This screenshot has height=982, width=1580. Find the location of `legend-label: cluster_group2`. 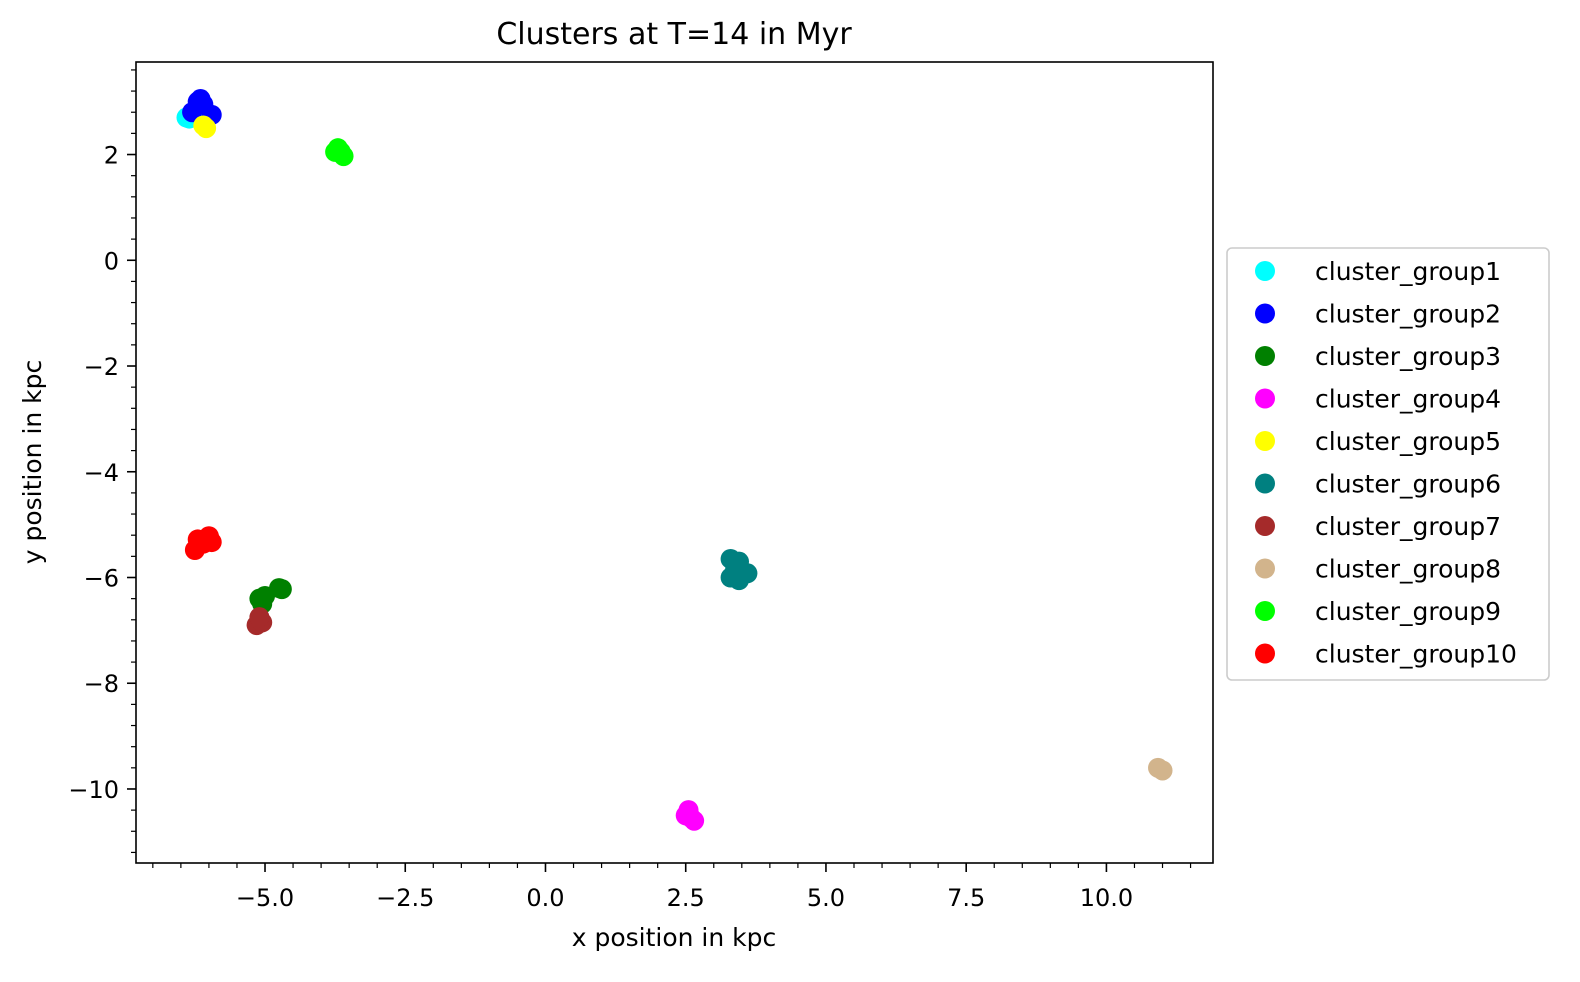

legend-label: cluster_group2 is located at coordinates (1408, 314).